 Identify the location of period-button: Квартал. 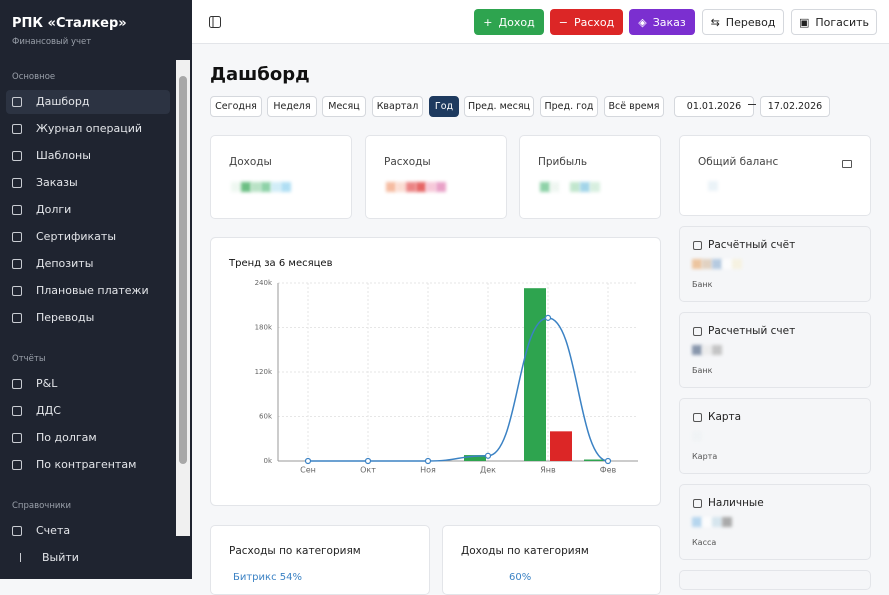
(397, 106).